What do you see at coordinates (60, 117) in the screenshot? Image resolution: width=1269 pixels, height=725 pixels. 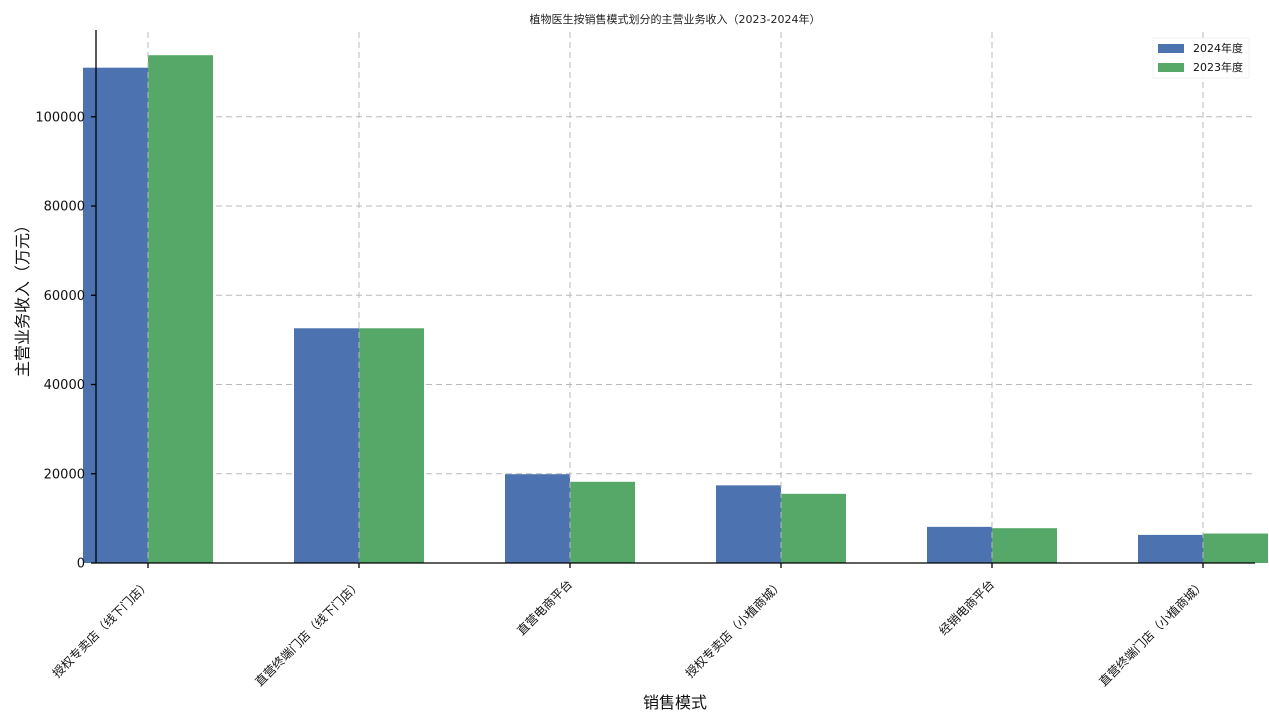 I see `y-tick-label: 100000` at bounding box center [60, 117].